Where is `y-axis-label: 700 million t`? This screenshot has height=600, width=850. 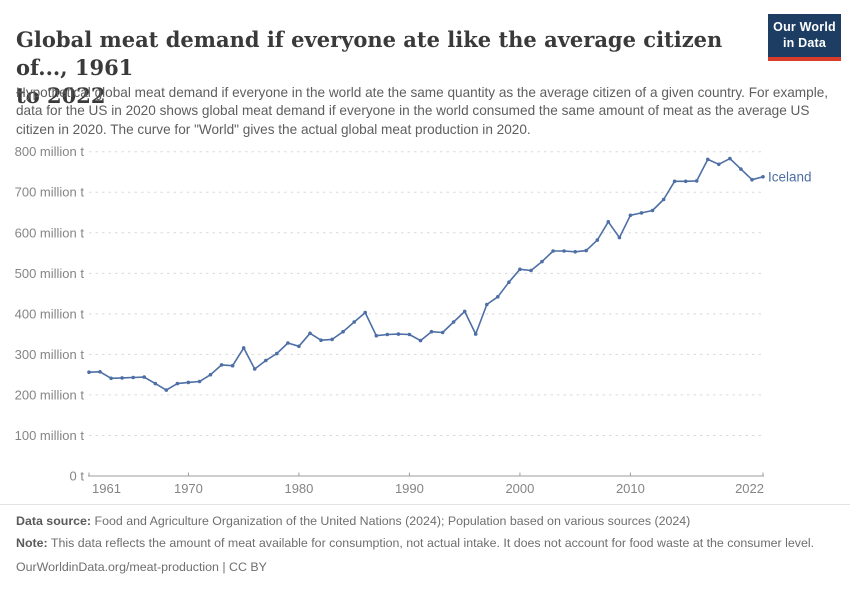 y-axis-label: 700 million t is located at coordinates (50, 192).